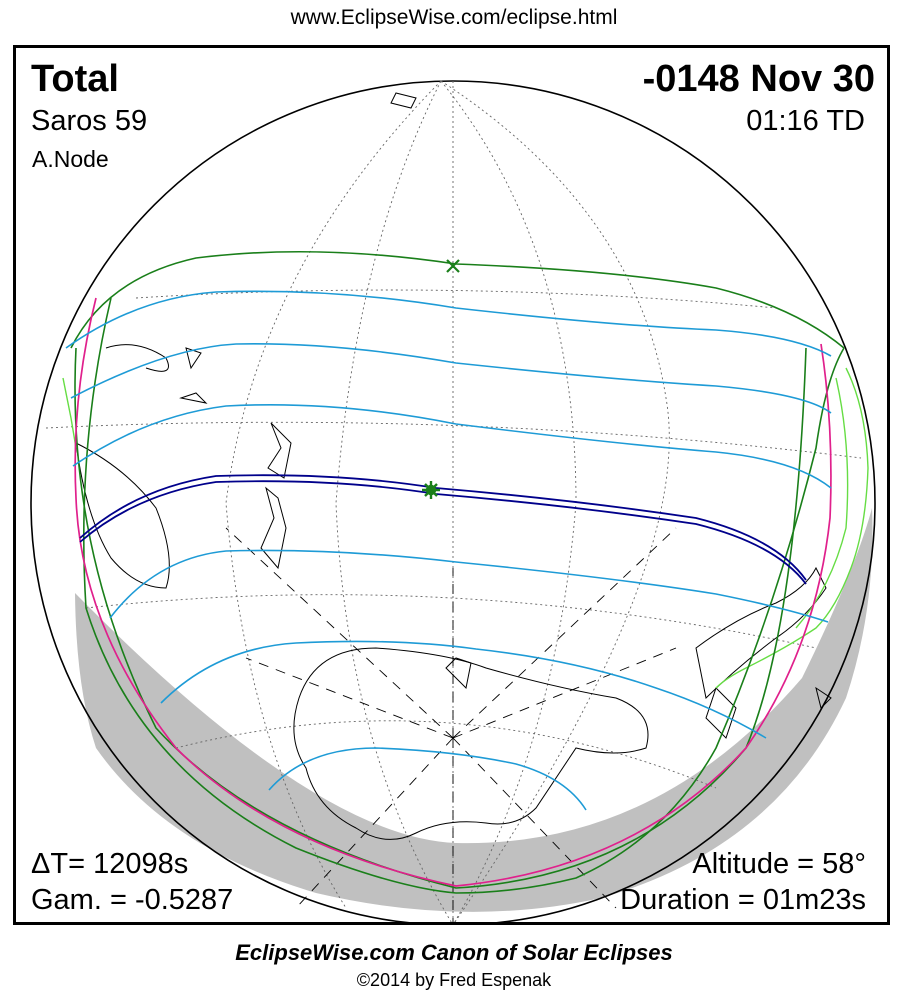 This screenshot has width=908, height=1004. I want to click on totality-duration: Duration = 01m23s, so click(743, 900).